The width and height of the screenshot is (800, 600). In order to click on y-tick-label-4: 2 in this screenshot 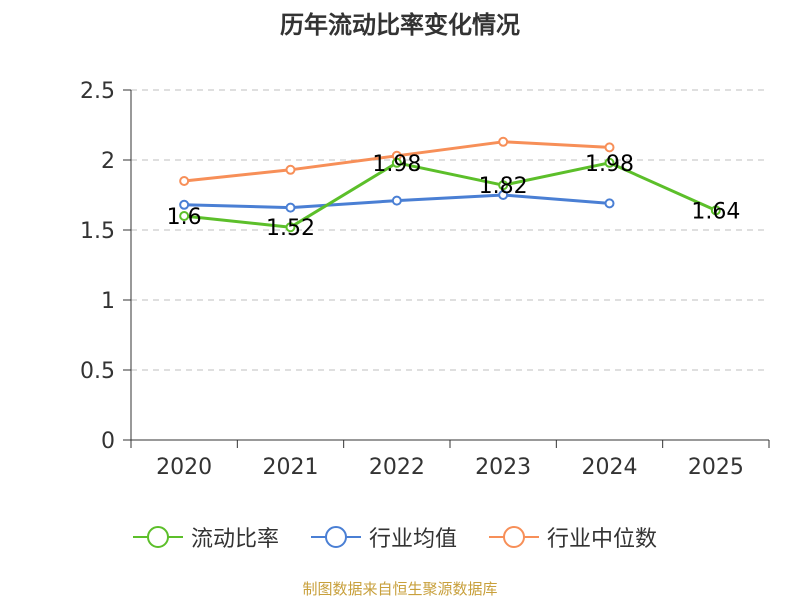, I will do `click(108, 161)`.